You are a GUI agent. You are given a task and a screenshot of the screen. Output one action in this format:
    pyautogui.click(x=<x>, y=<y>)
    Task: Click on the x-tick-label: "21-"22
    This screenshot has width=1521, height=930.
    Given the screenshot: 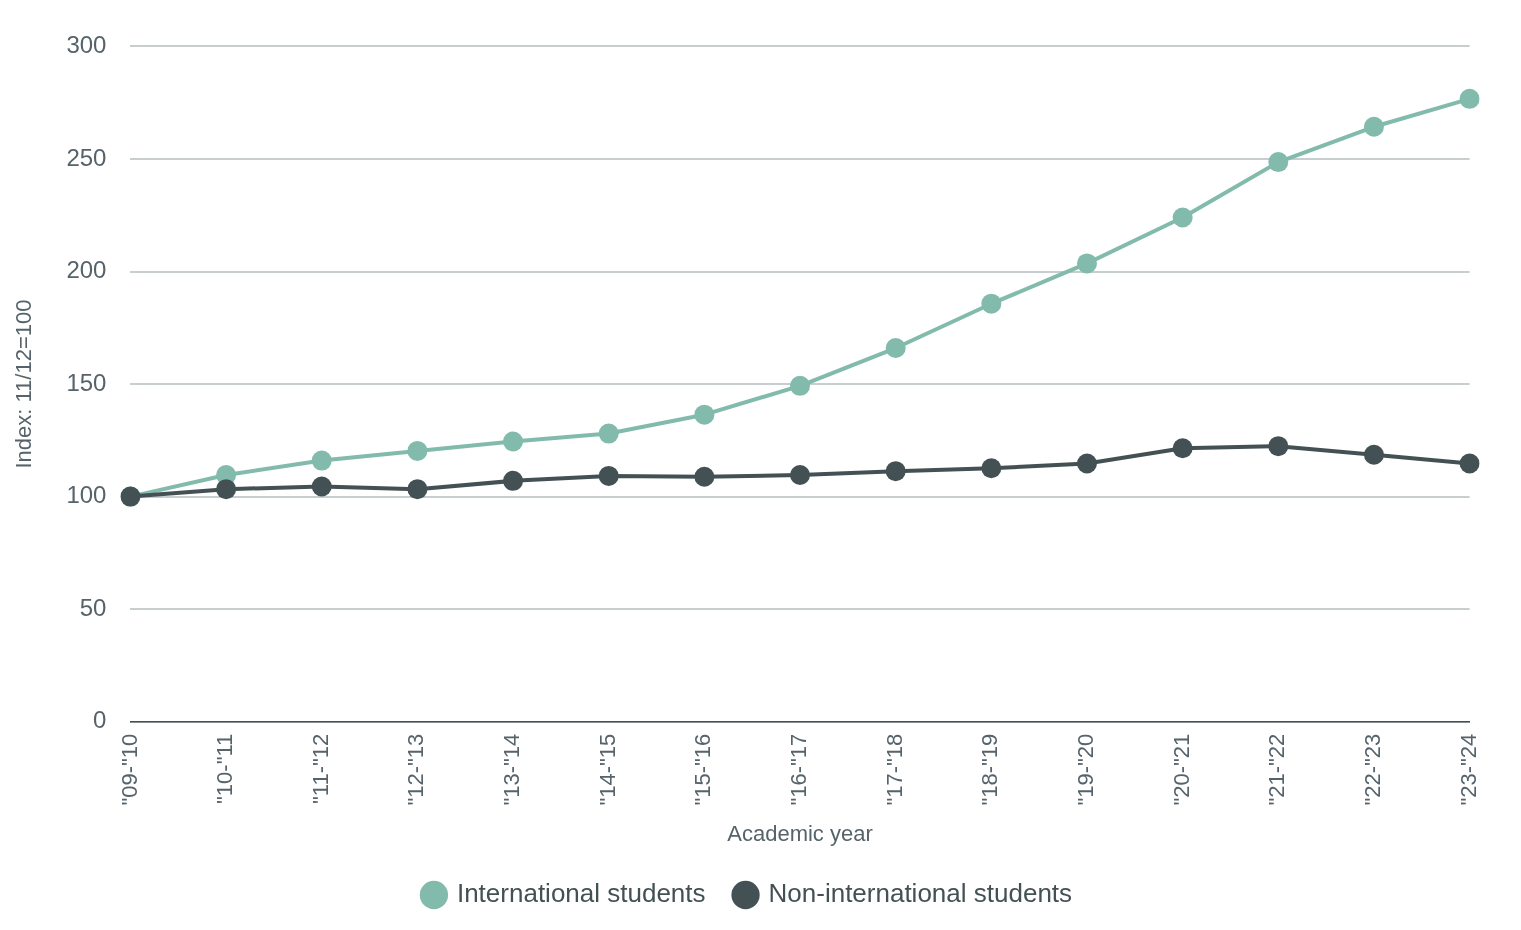 What is the action you would take?
    pyautogui.click(x=1277, y=769)
    